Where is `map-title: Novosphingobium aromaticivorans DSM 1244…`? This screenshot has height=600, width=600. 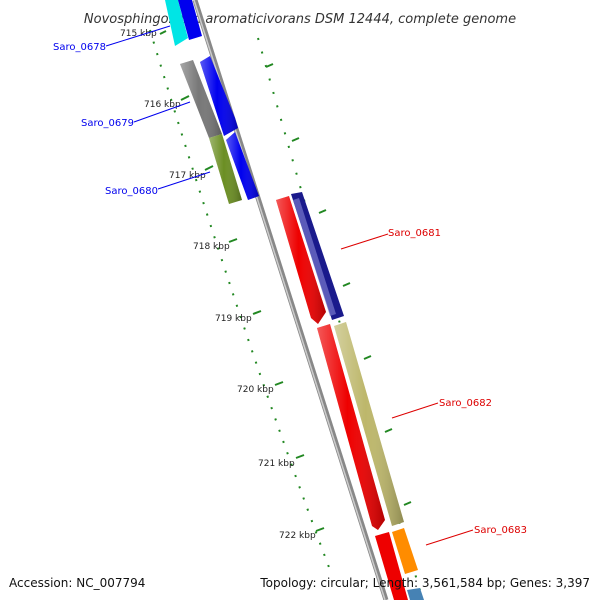 map-title: Novosphingobium aromaticivorans DSM 1244… is located at coordinates (300, 19).